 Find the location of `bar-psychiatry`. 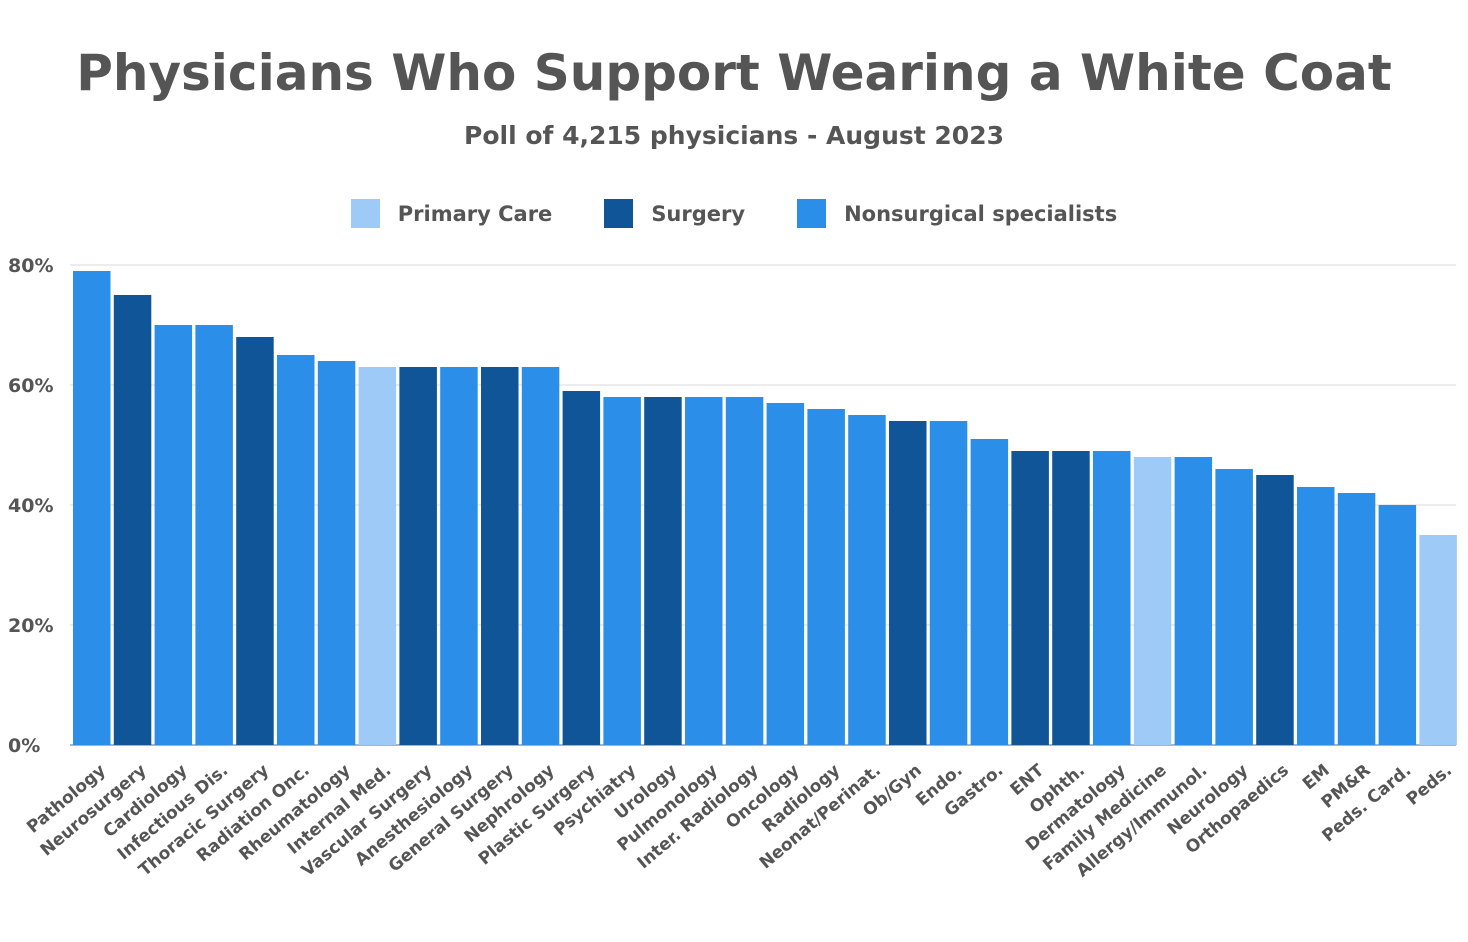

bar-psychiatry is located at coordinates (622, 571).